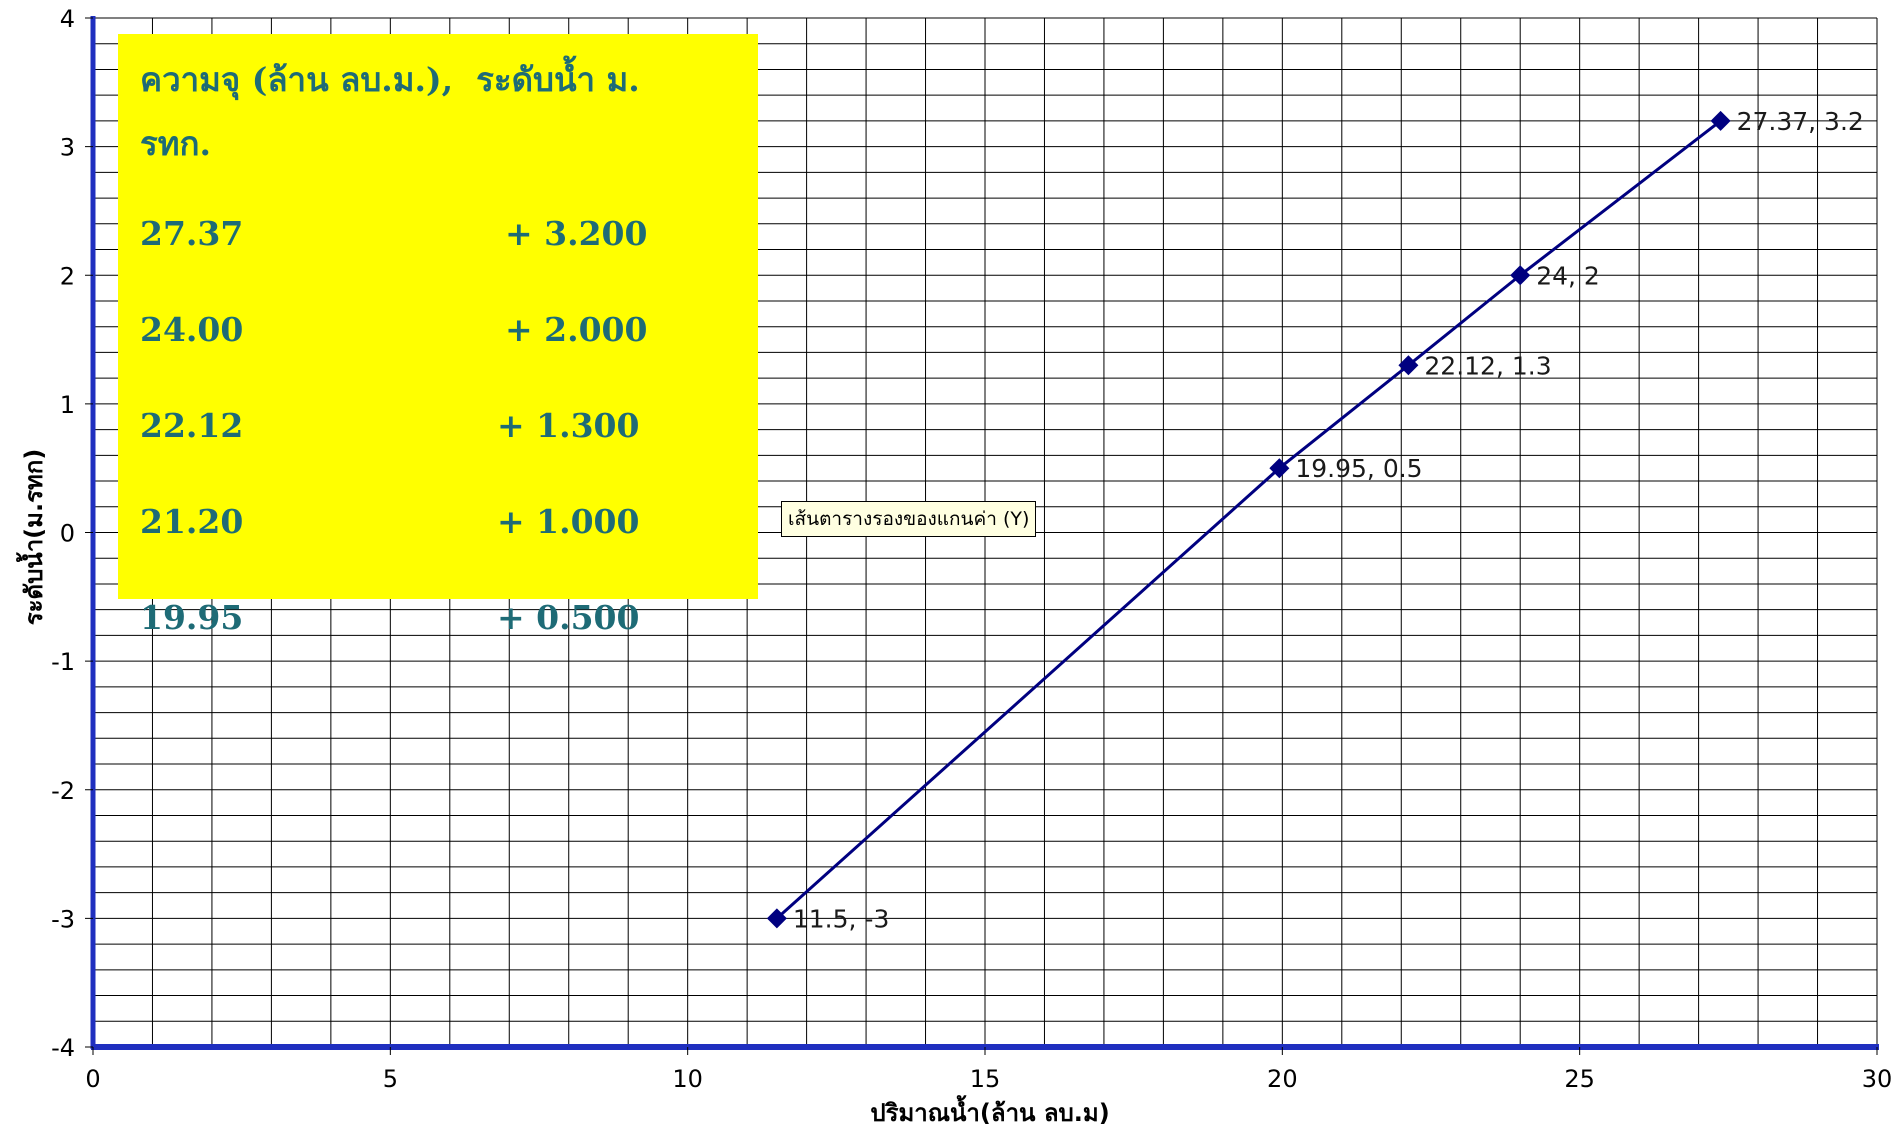  I want to click on data-point-label: 11.5, -3, so click(841, 918).